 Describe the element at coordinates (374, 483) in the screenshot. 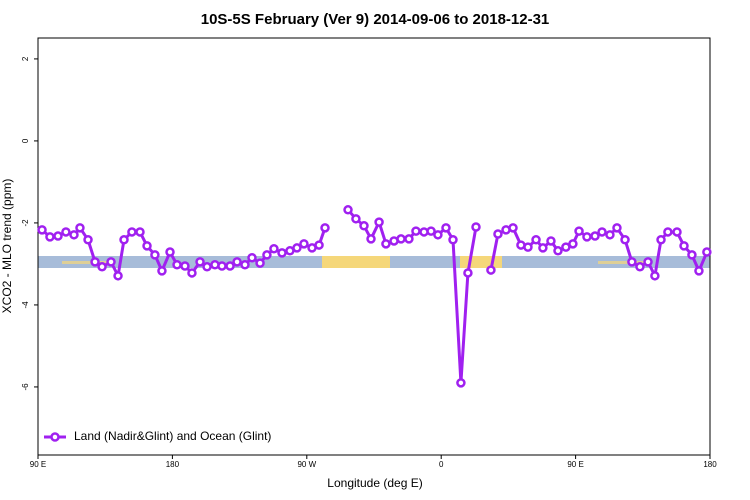

I see `x-axis-label: Longitude (deg E)` at that location.